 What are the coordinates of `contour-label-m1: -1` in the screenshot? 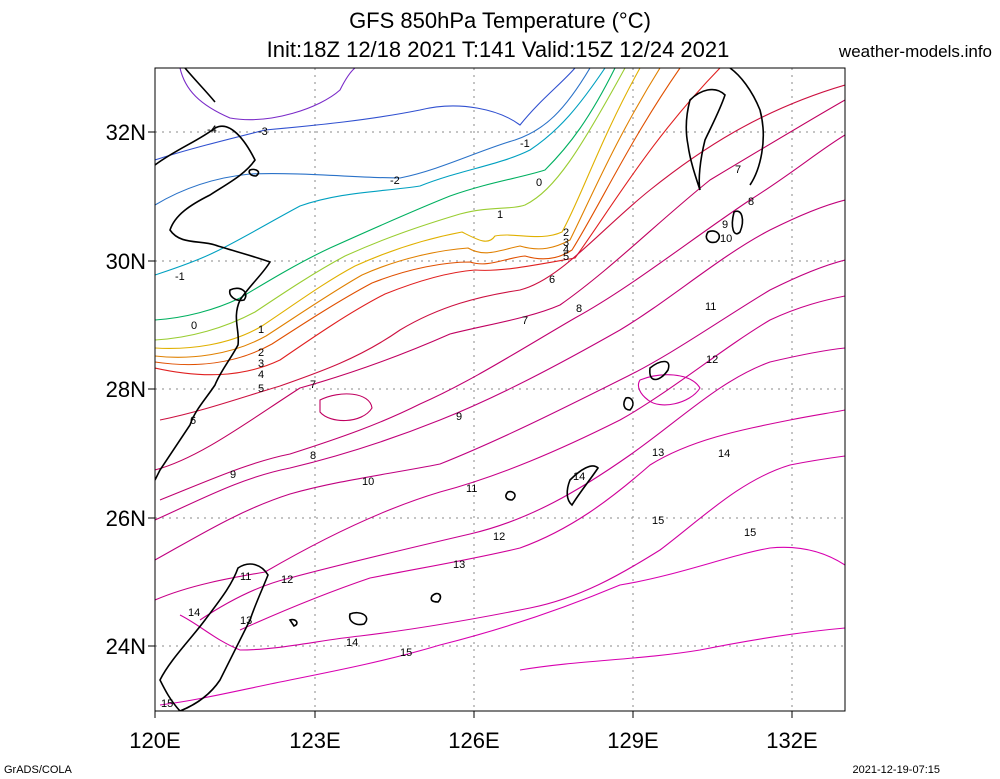 It's located at (525, 144).